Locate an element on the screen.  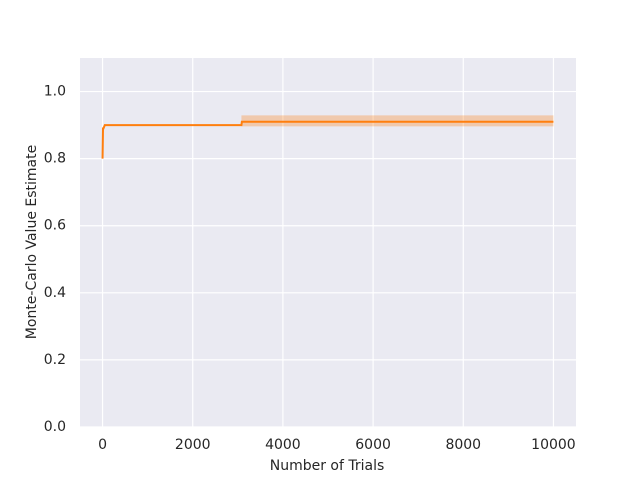
y-tick-label: 0.0 is located at coordinates (55, 427).